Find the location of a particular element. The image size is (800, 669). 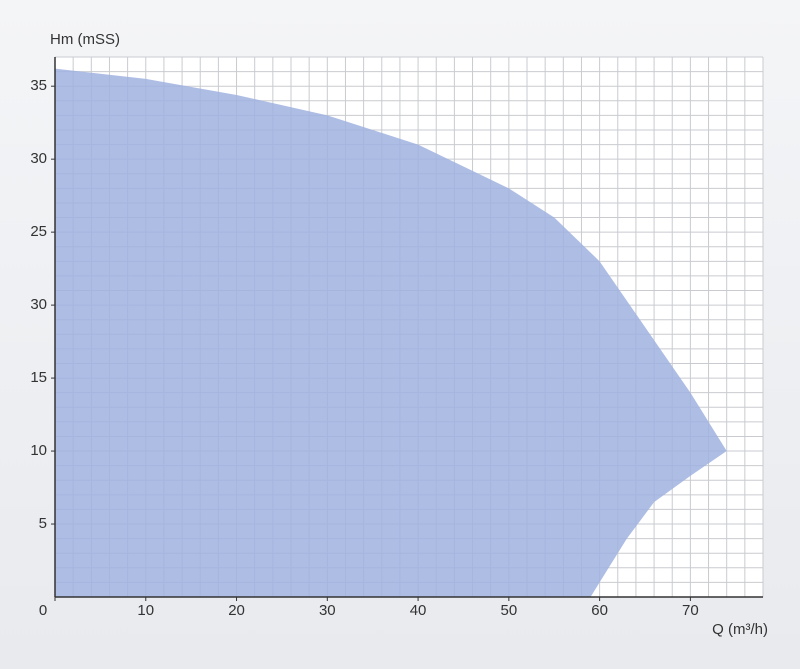

x-tick-label: 40 is located at coordinates (418, 610).